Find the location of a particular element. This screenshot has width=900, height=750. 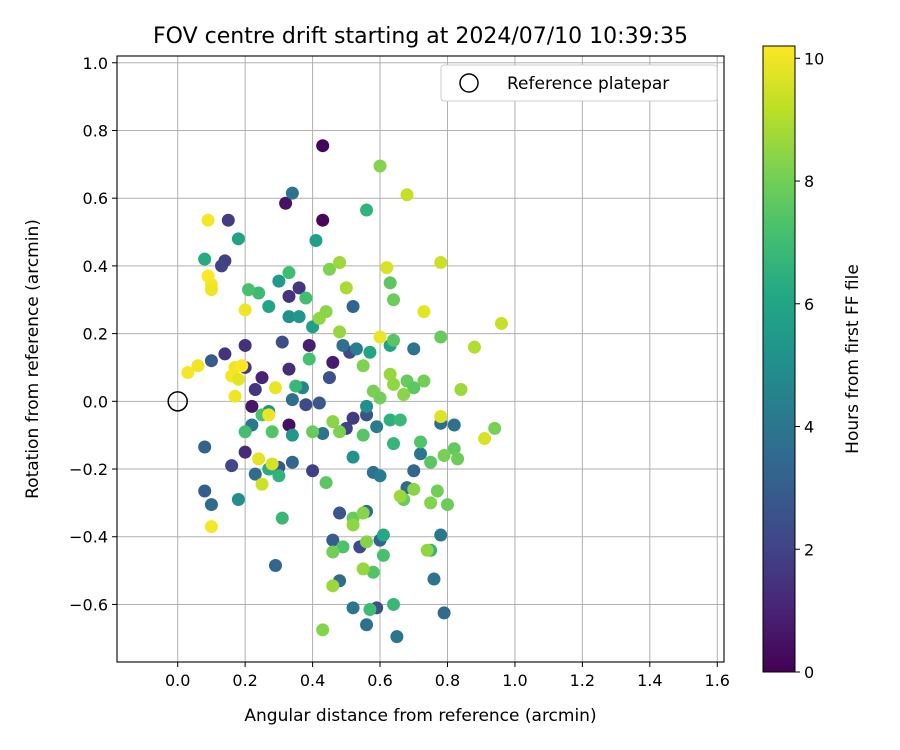

y-tick-label: 1.0 is located at coordinates (95, 63).